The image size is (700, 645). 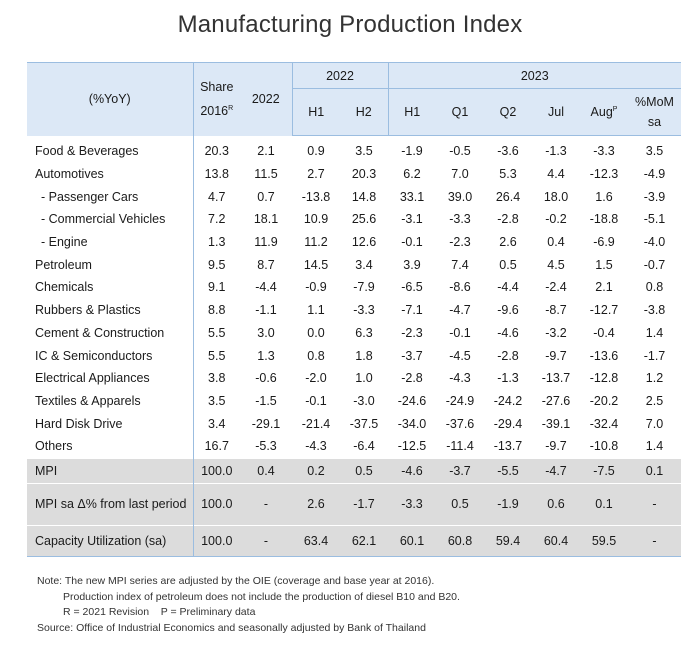 I want to click on row-value: 16.7, so click(x=216, y=446).